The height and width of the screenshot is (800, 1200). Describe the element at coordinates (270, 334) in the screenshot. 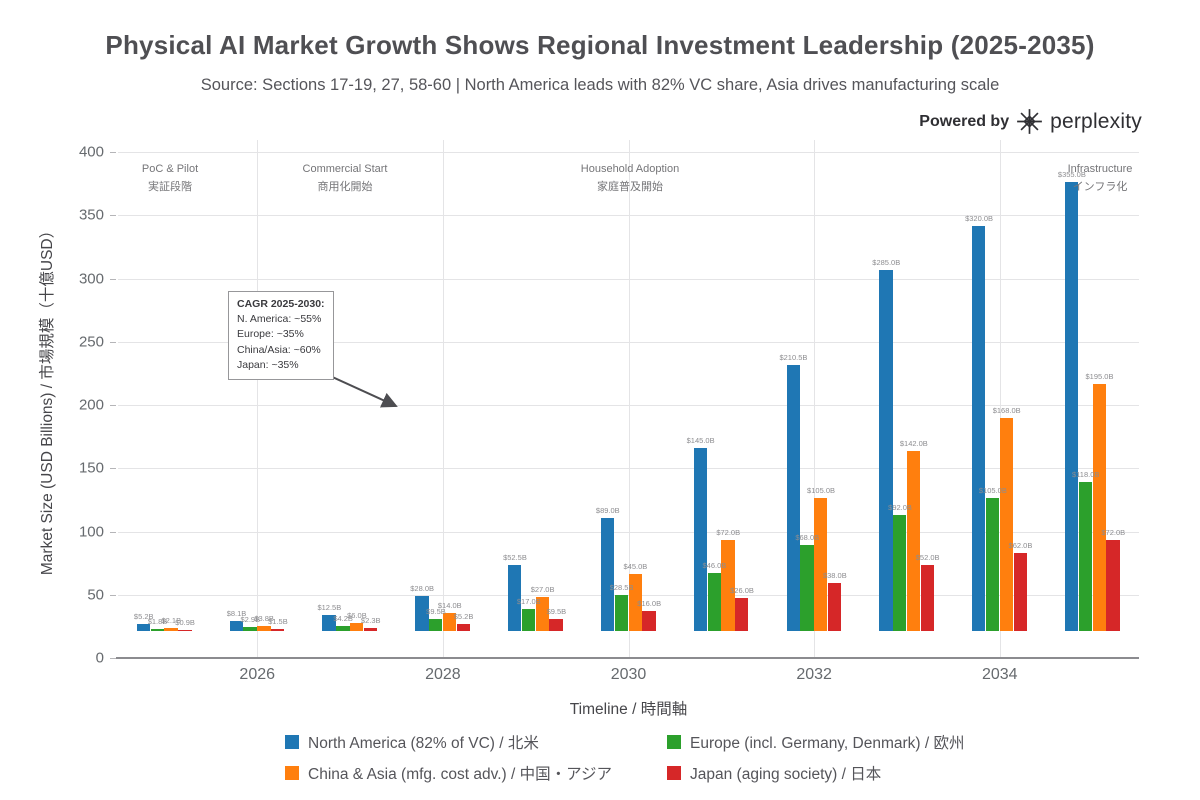

I see `cagr-line: Europe: ~35%` at that location.